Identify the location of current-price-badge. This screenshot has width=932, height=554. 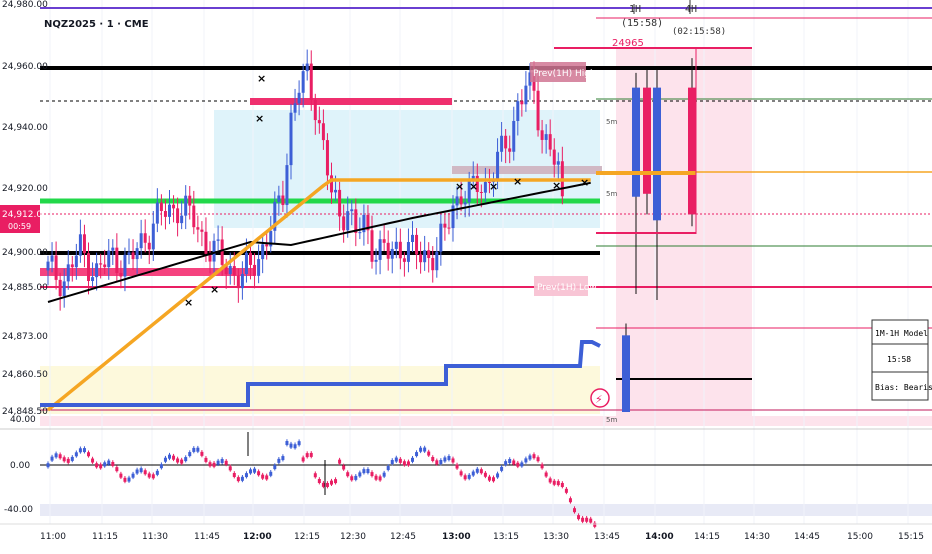
(20, 219).